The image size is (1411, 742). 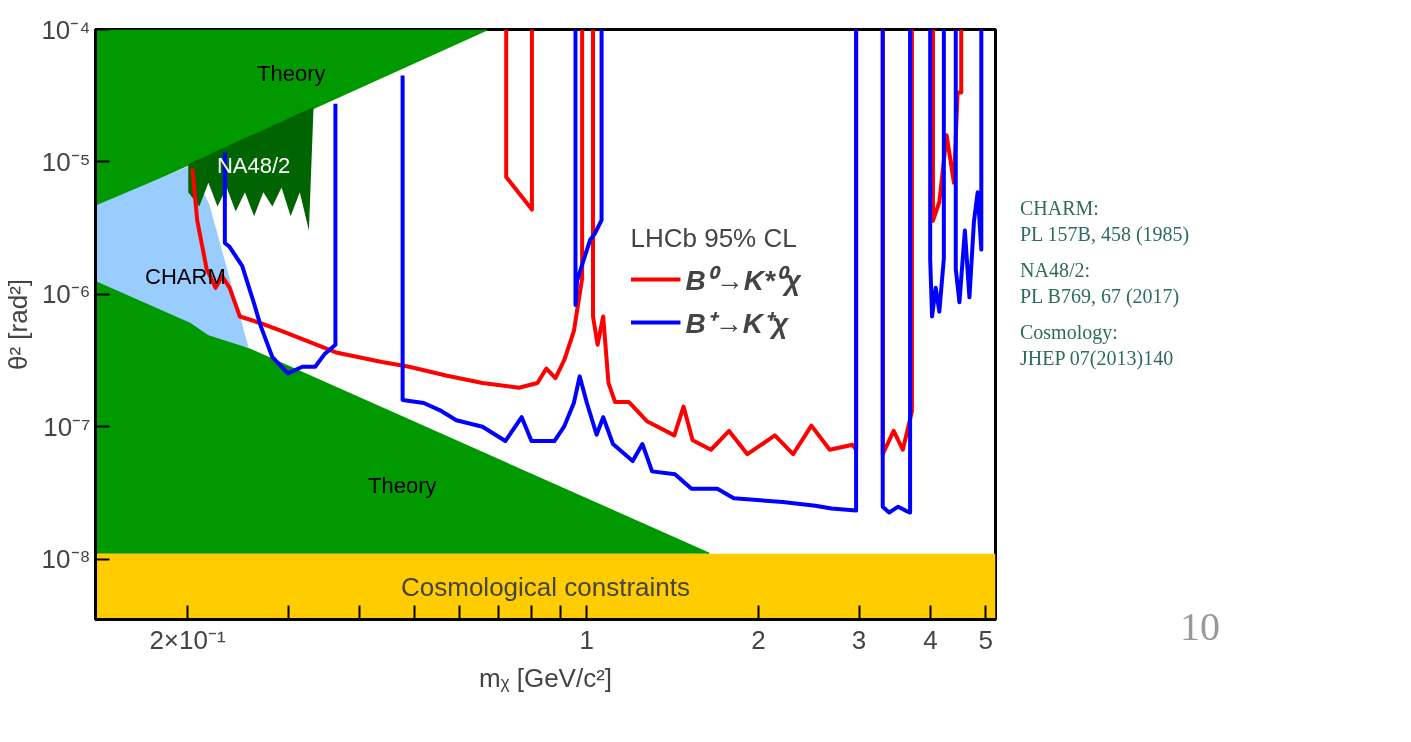 I want to click on x-tick-label: 3, so click(x=859, y=639).